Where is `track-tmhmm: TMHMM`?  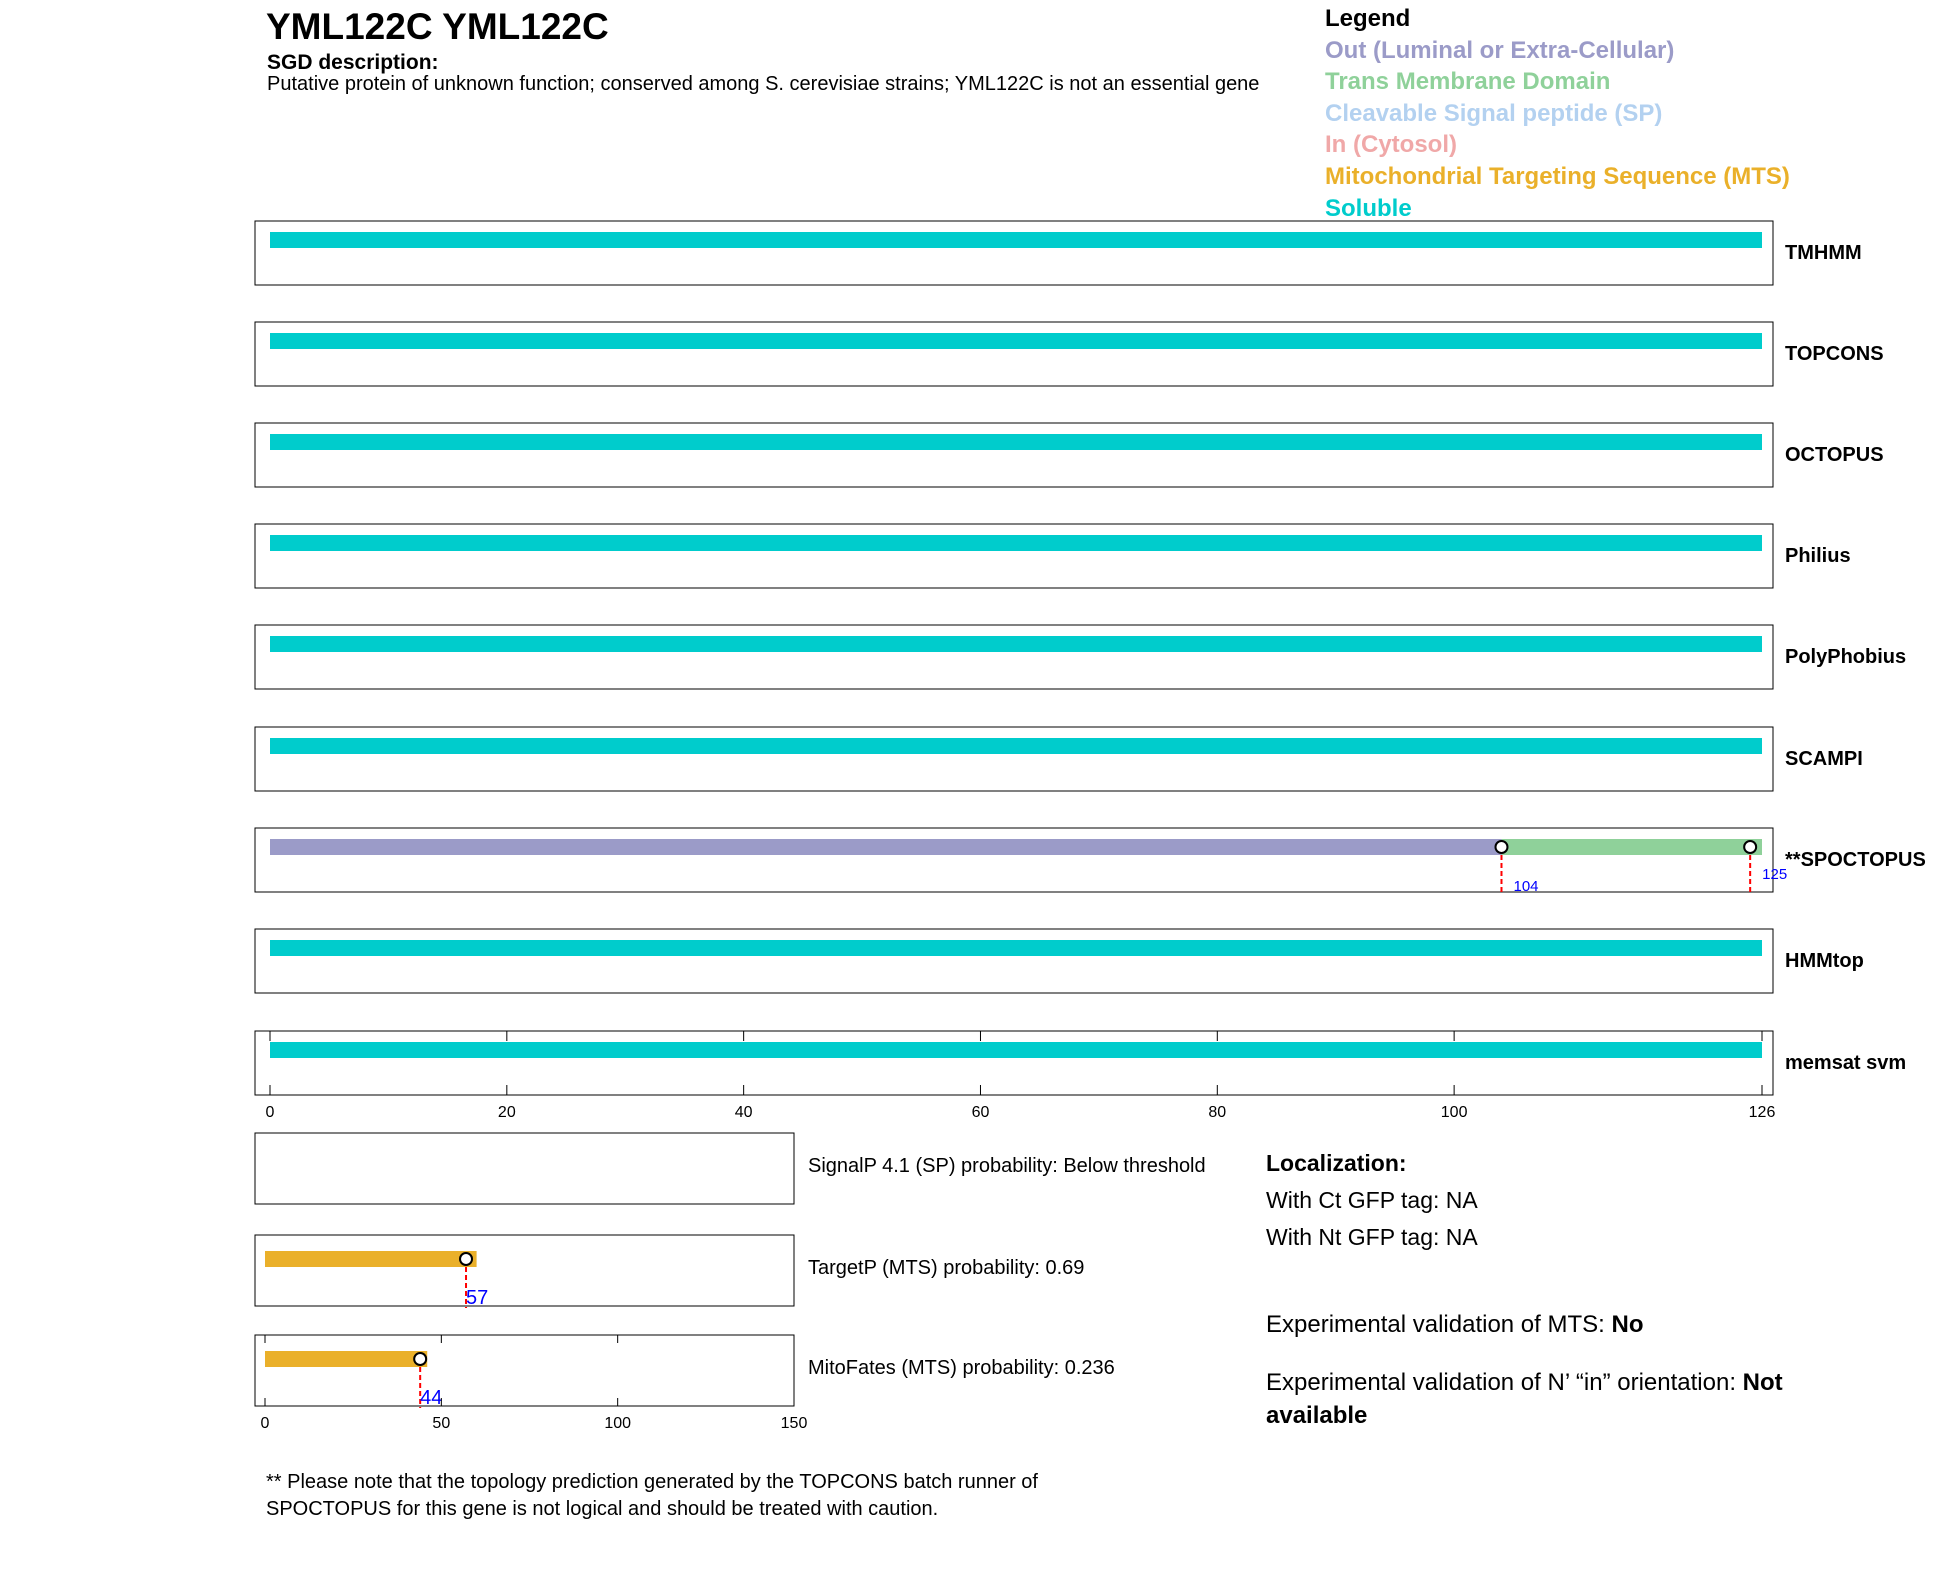 track-tmhmm: TMHMM is located at coordinates (1058, 253).